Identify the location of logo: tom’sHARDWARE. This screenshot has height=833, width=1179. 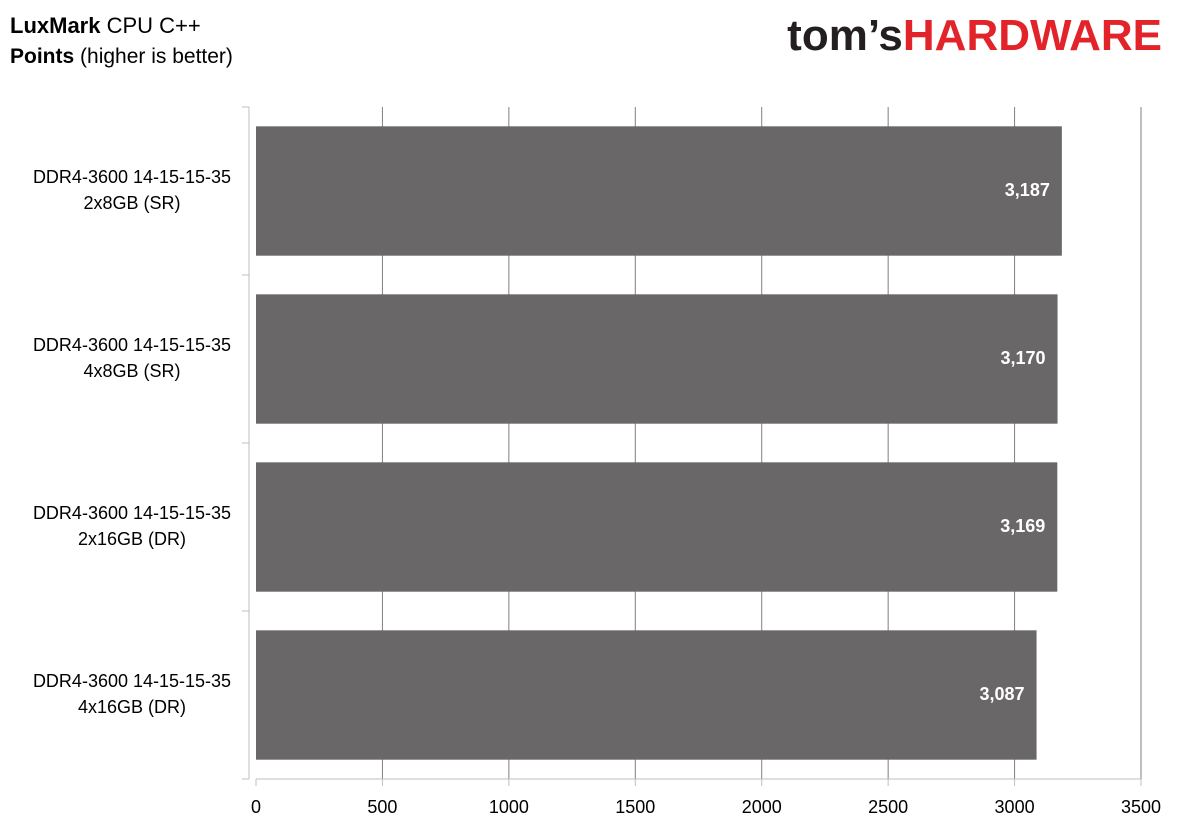
(974, 35).